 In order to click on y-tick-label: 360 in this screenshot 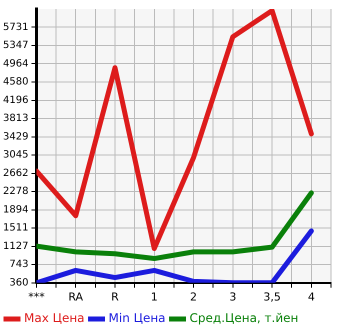, I will do `click(18, 282)`.